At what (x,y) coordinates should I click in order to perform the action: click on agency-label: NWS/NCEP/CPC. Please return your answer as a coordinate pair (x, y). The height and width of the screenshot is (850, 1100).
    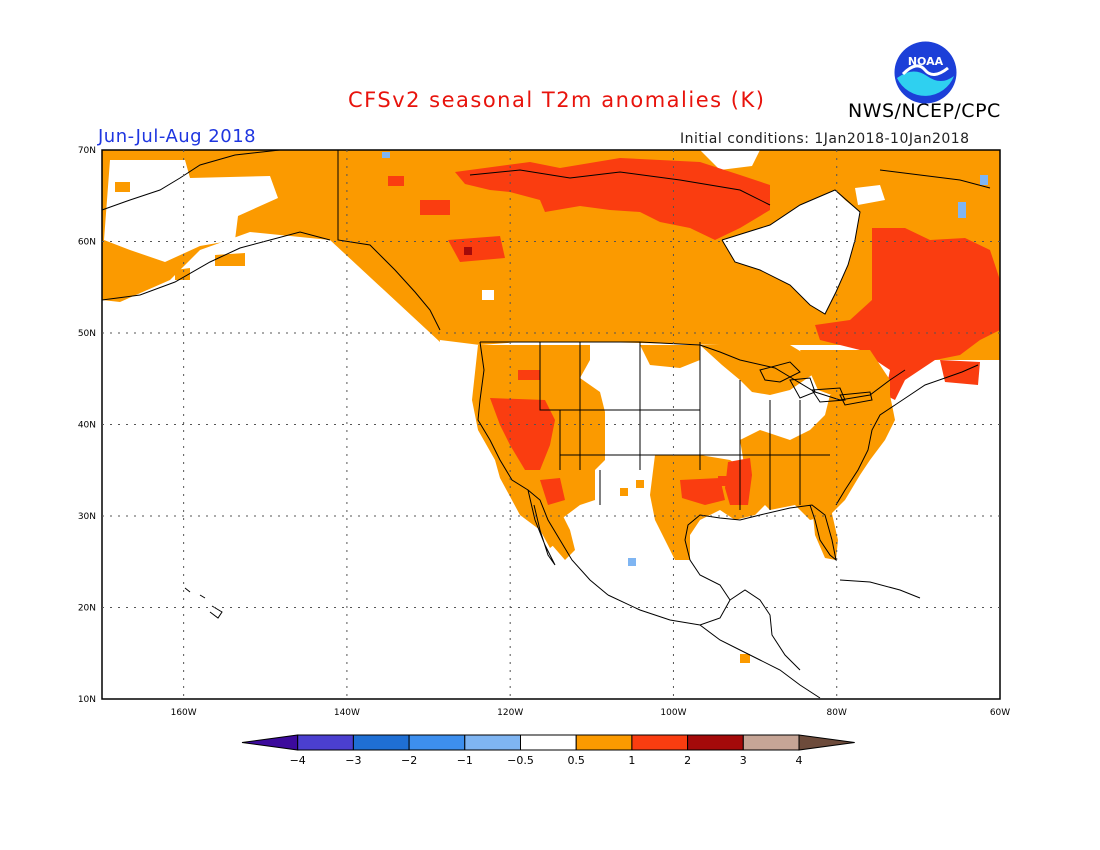
    Looking at the image, I should click on (924, 111).